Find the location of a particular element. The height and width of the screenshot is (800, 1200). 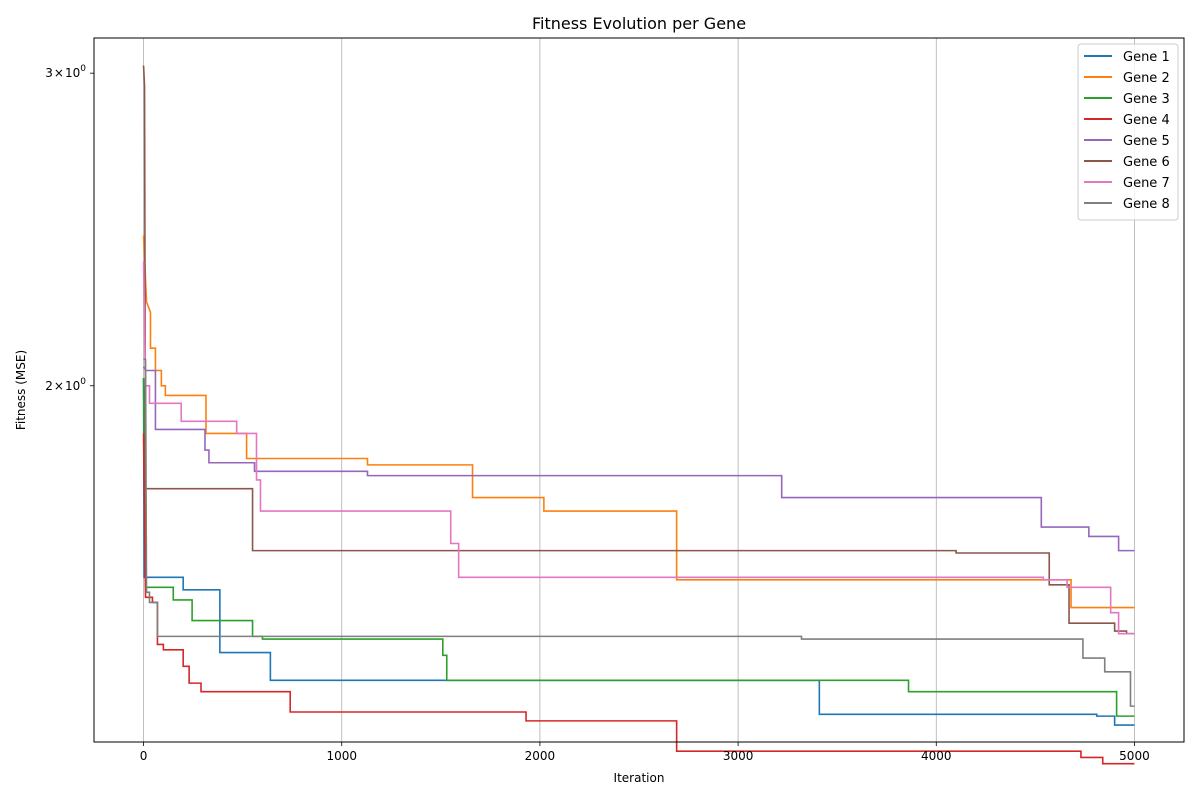

y-tick-label-base: 3 is located at coordinates (49, 73).